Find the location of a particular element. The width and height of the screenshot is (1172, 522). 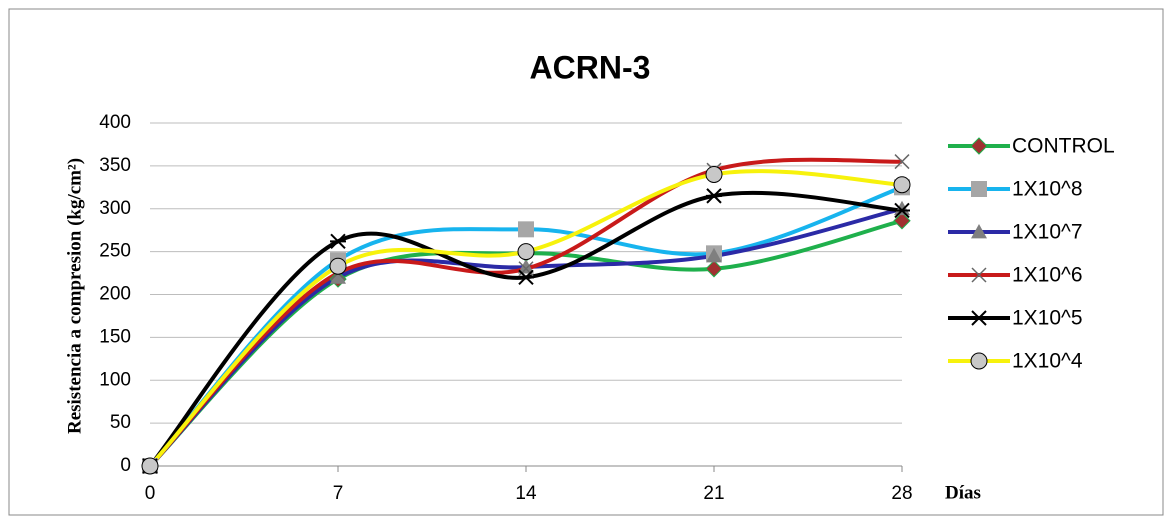

y-tick-label: 350 is located at coordinates (115, 165).